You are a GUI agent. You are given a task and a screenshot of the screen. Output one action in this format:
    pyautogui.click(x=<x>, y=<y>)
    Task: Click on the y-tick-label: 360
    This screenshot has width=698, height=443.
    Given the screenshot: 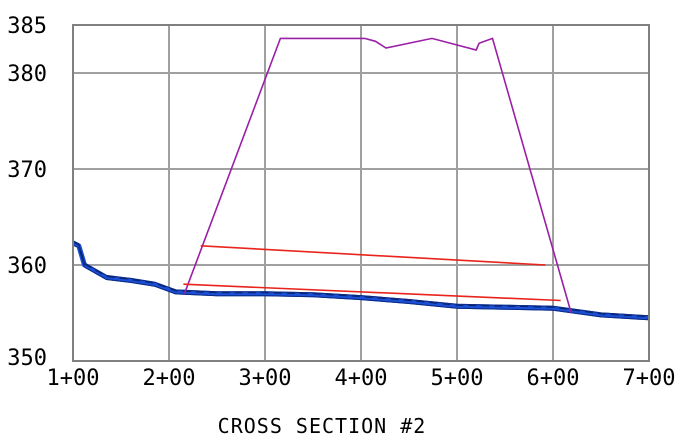 What is the action you would take?
    pyautogui.click(x=27, y=266)
    